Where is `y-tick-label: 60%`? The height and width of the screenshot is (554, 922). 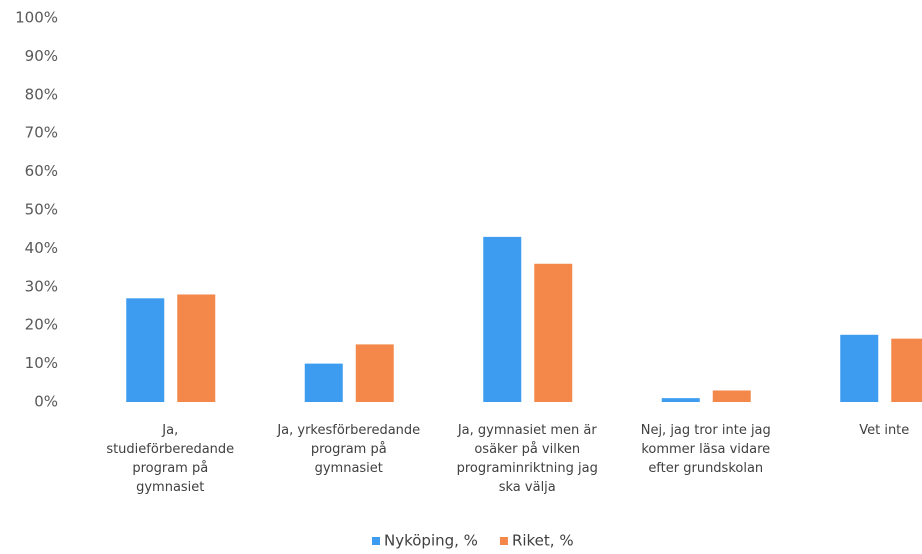
y-tick-label: 60% is located at coordinates (41, 171).